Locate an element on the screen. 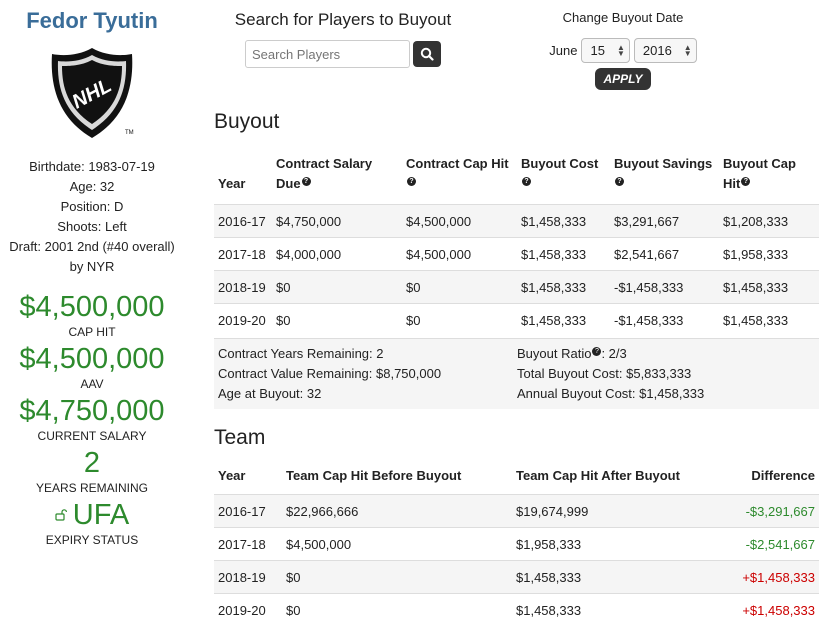 This screenshot has height=629, width=819. bio-position: Position: D is located at coordinates (92, 206).